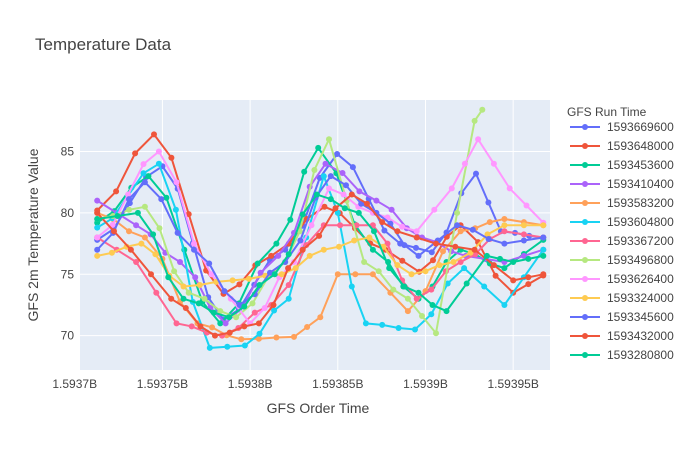  Describe the element at coordinates (640, 317) in the screenshot. I see `legend-label: 1593345600` at that location.